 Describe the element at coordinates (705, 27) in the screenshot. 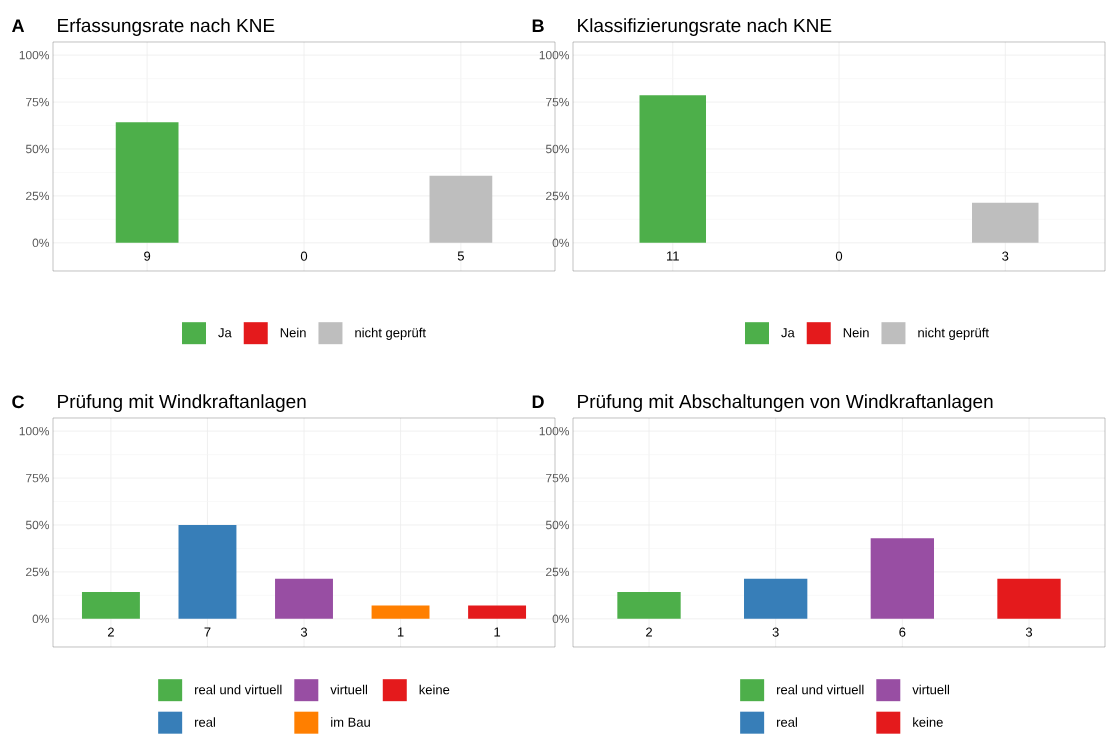

I see `chart-title: Klassifizierungsrate nach KNE` at that location.